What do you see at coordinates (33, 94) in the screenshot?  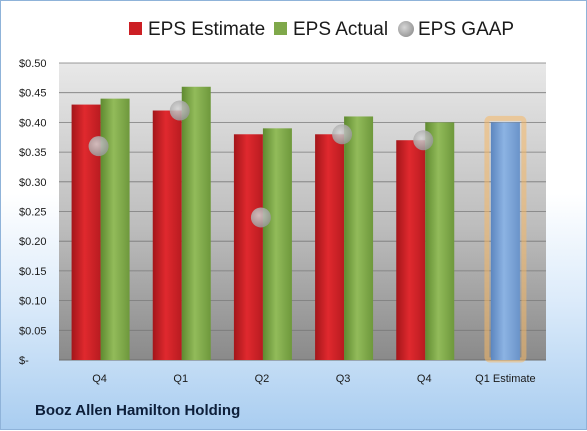 I see `y-tick-label: $0.45` at bounding box center [33, 94].